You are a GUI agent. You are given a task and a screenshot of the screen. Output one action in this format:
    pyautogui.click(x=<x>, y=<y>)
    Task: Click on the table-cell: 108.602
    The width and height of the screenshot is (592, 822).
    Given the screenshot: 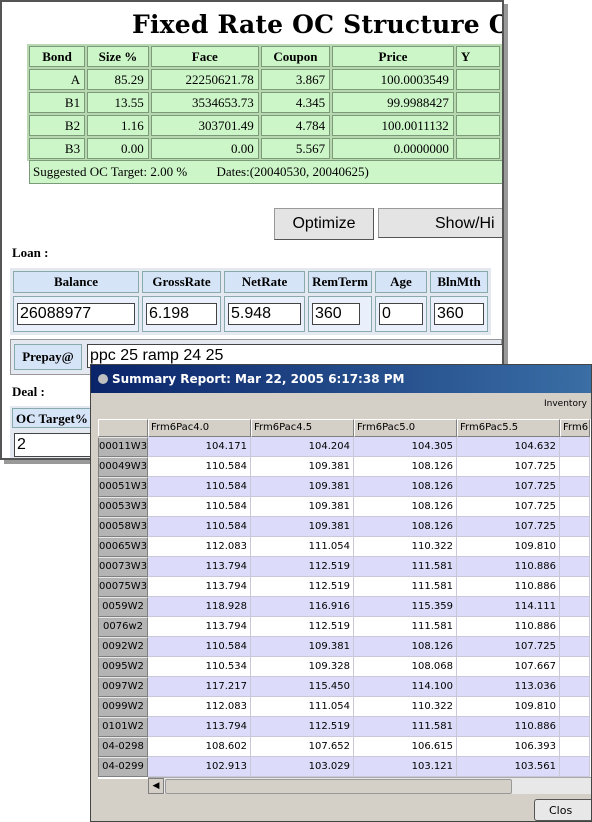 What is the action you would take?
    pyautogui.click(x=199, y=747)
    